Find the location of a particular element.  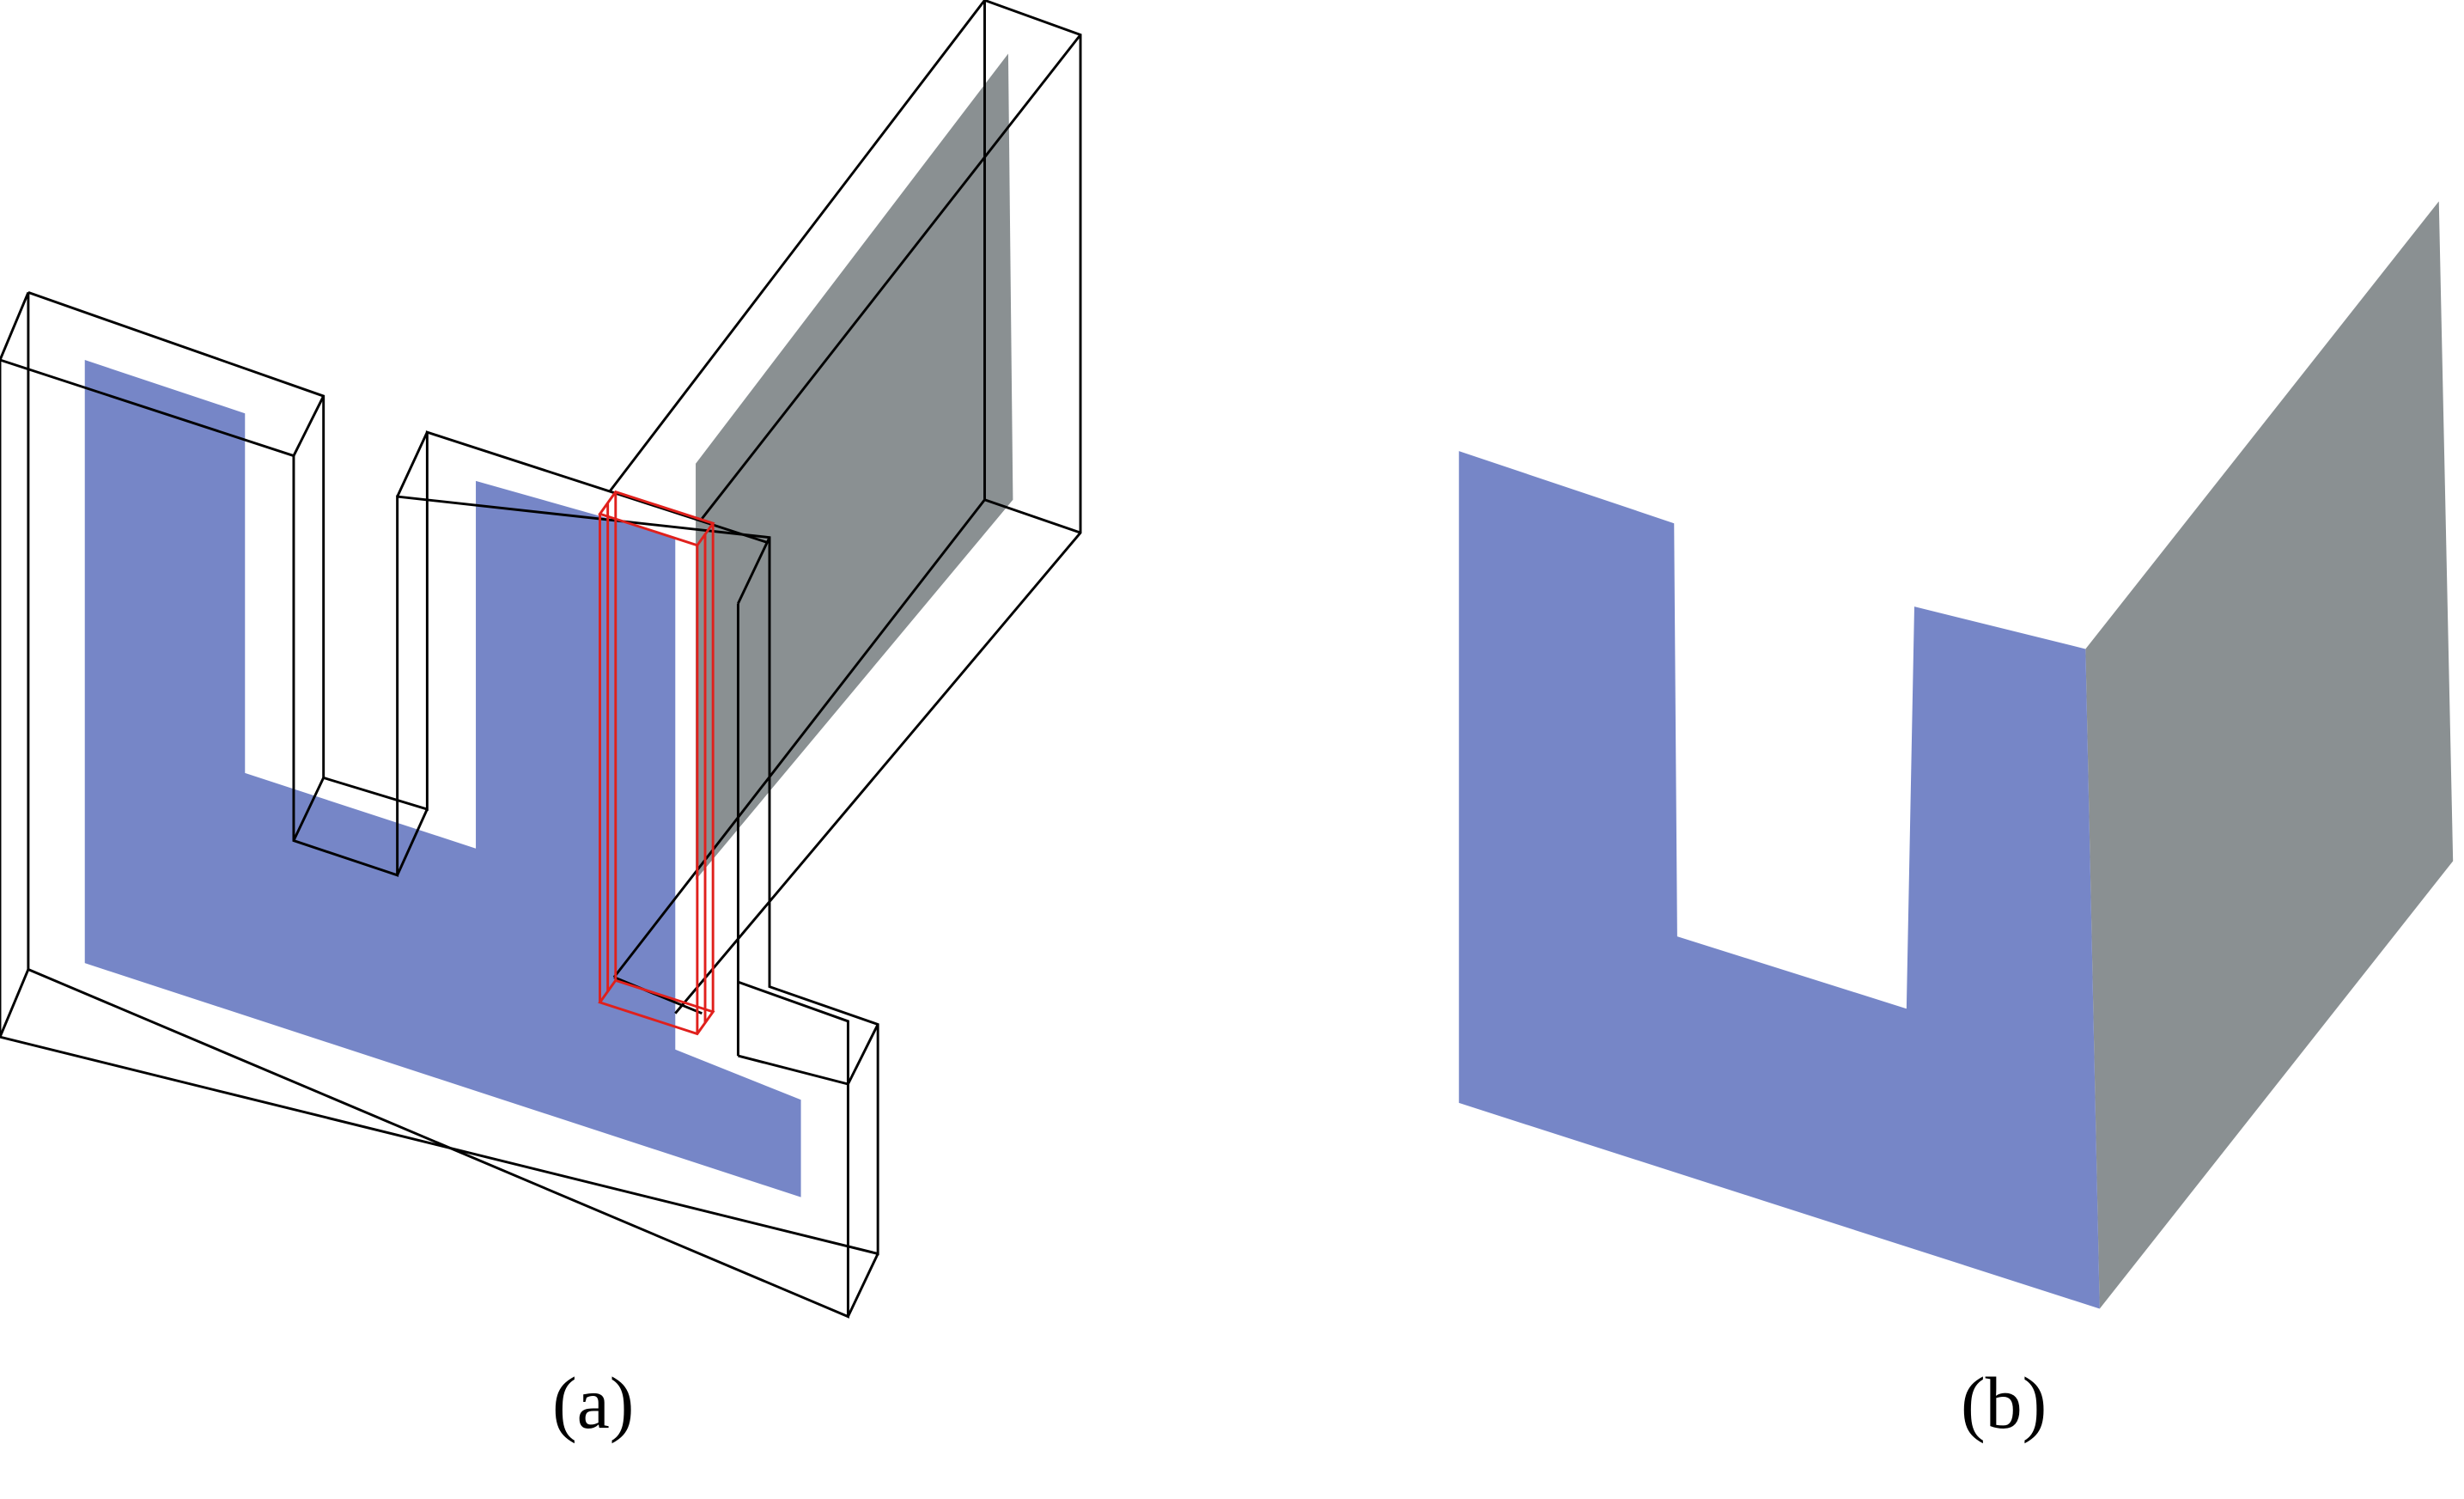

caption-b: (b) is located at coordinates (2004, 1403).